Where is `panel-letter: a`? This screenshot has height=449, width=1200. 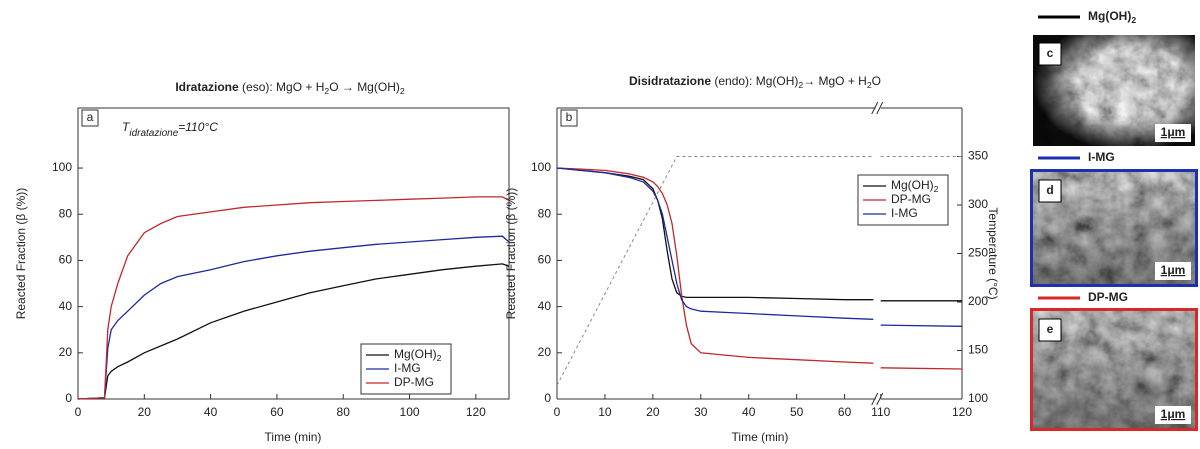 panel-letter: a is located at coordinates (90, 117).